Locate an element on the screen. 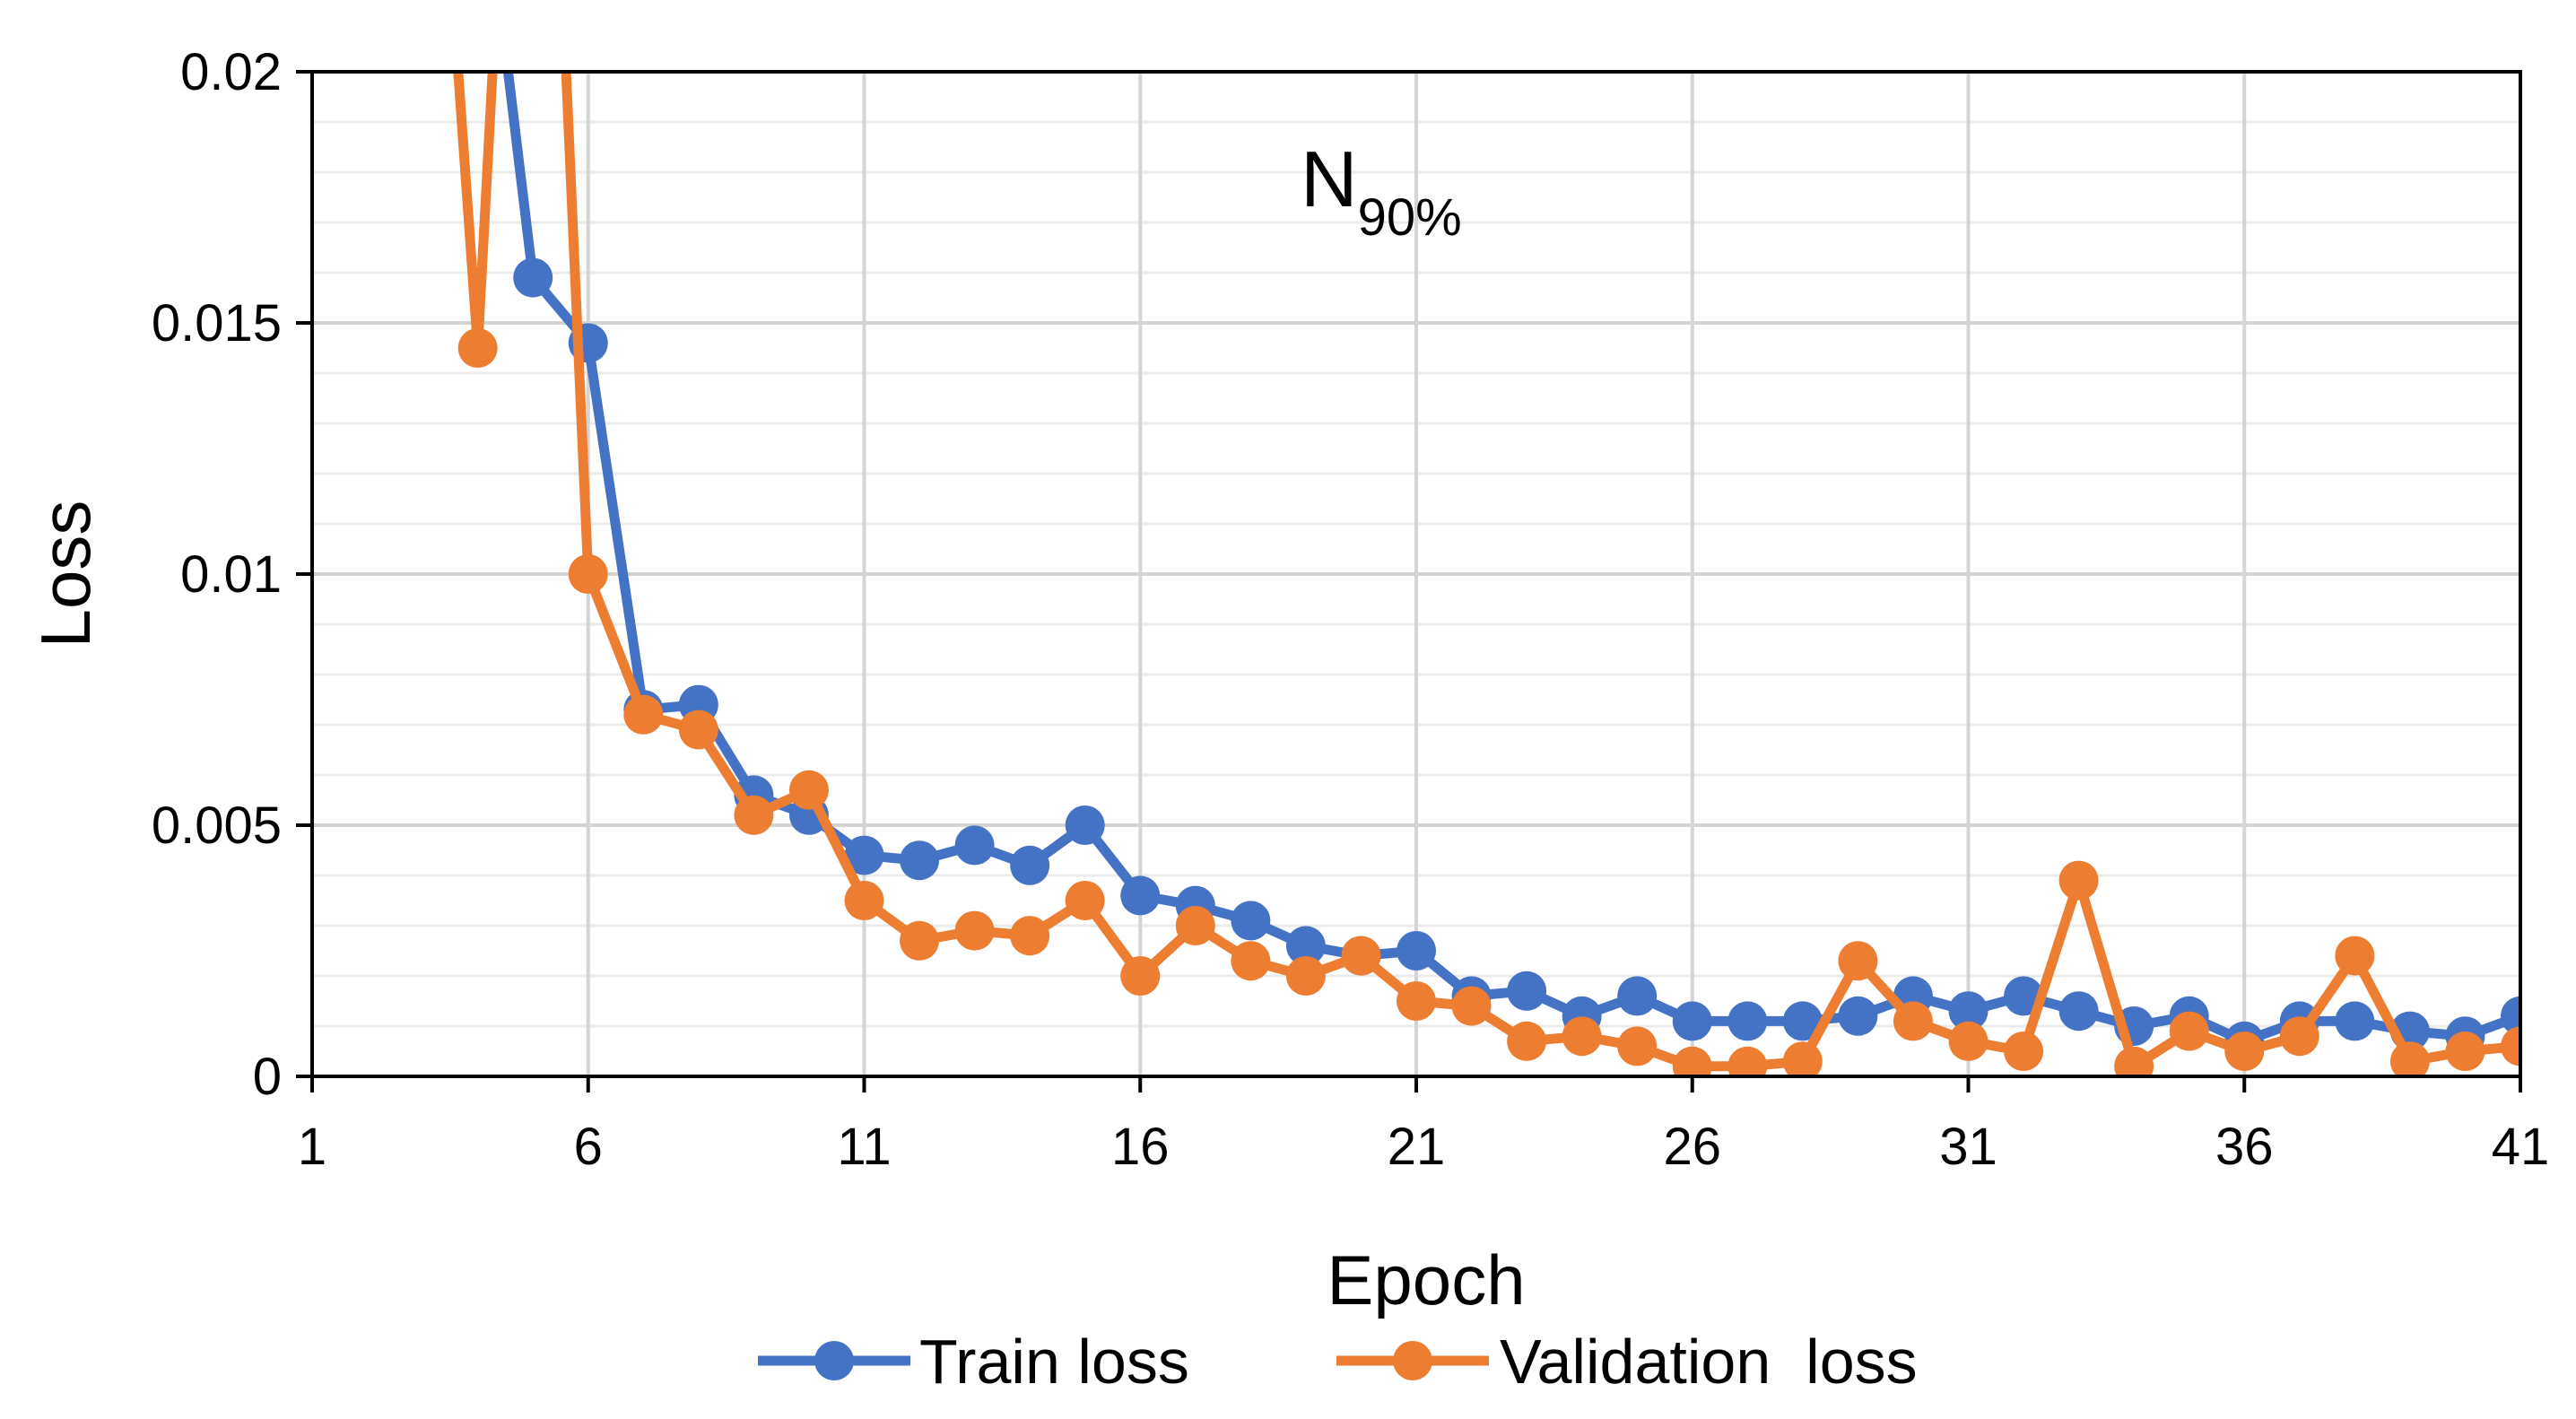 The height and width of the screenshot is (1419, 2576). legend-train-marker is located at coordinates (834, 1360).